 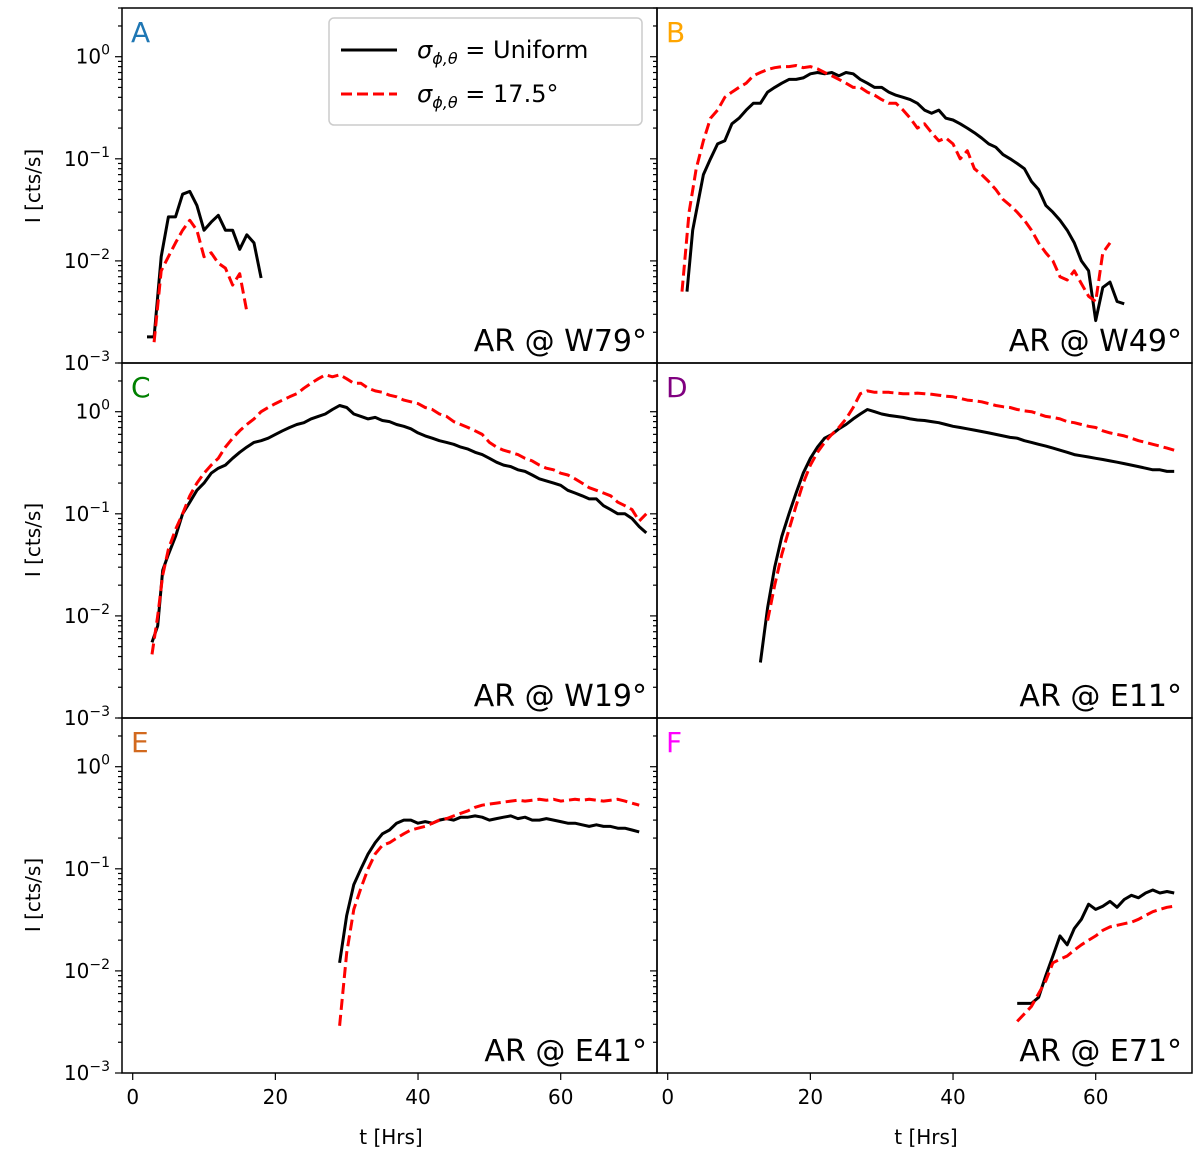 What do you see at coordinates (1100, 696) in the screenshot?
I see `panel-annotation-D: AR @ E11°` at bounding box center [1100, 696].